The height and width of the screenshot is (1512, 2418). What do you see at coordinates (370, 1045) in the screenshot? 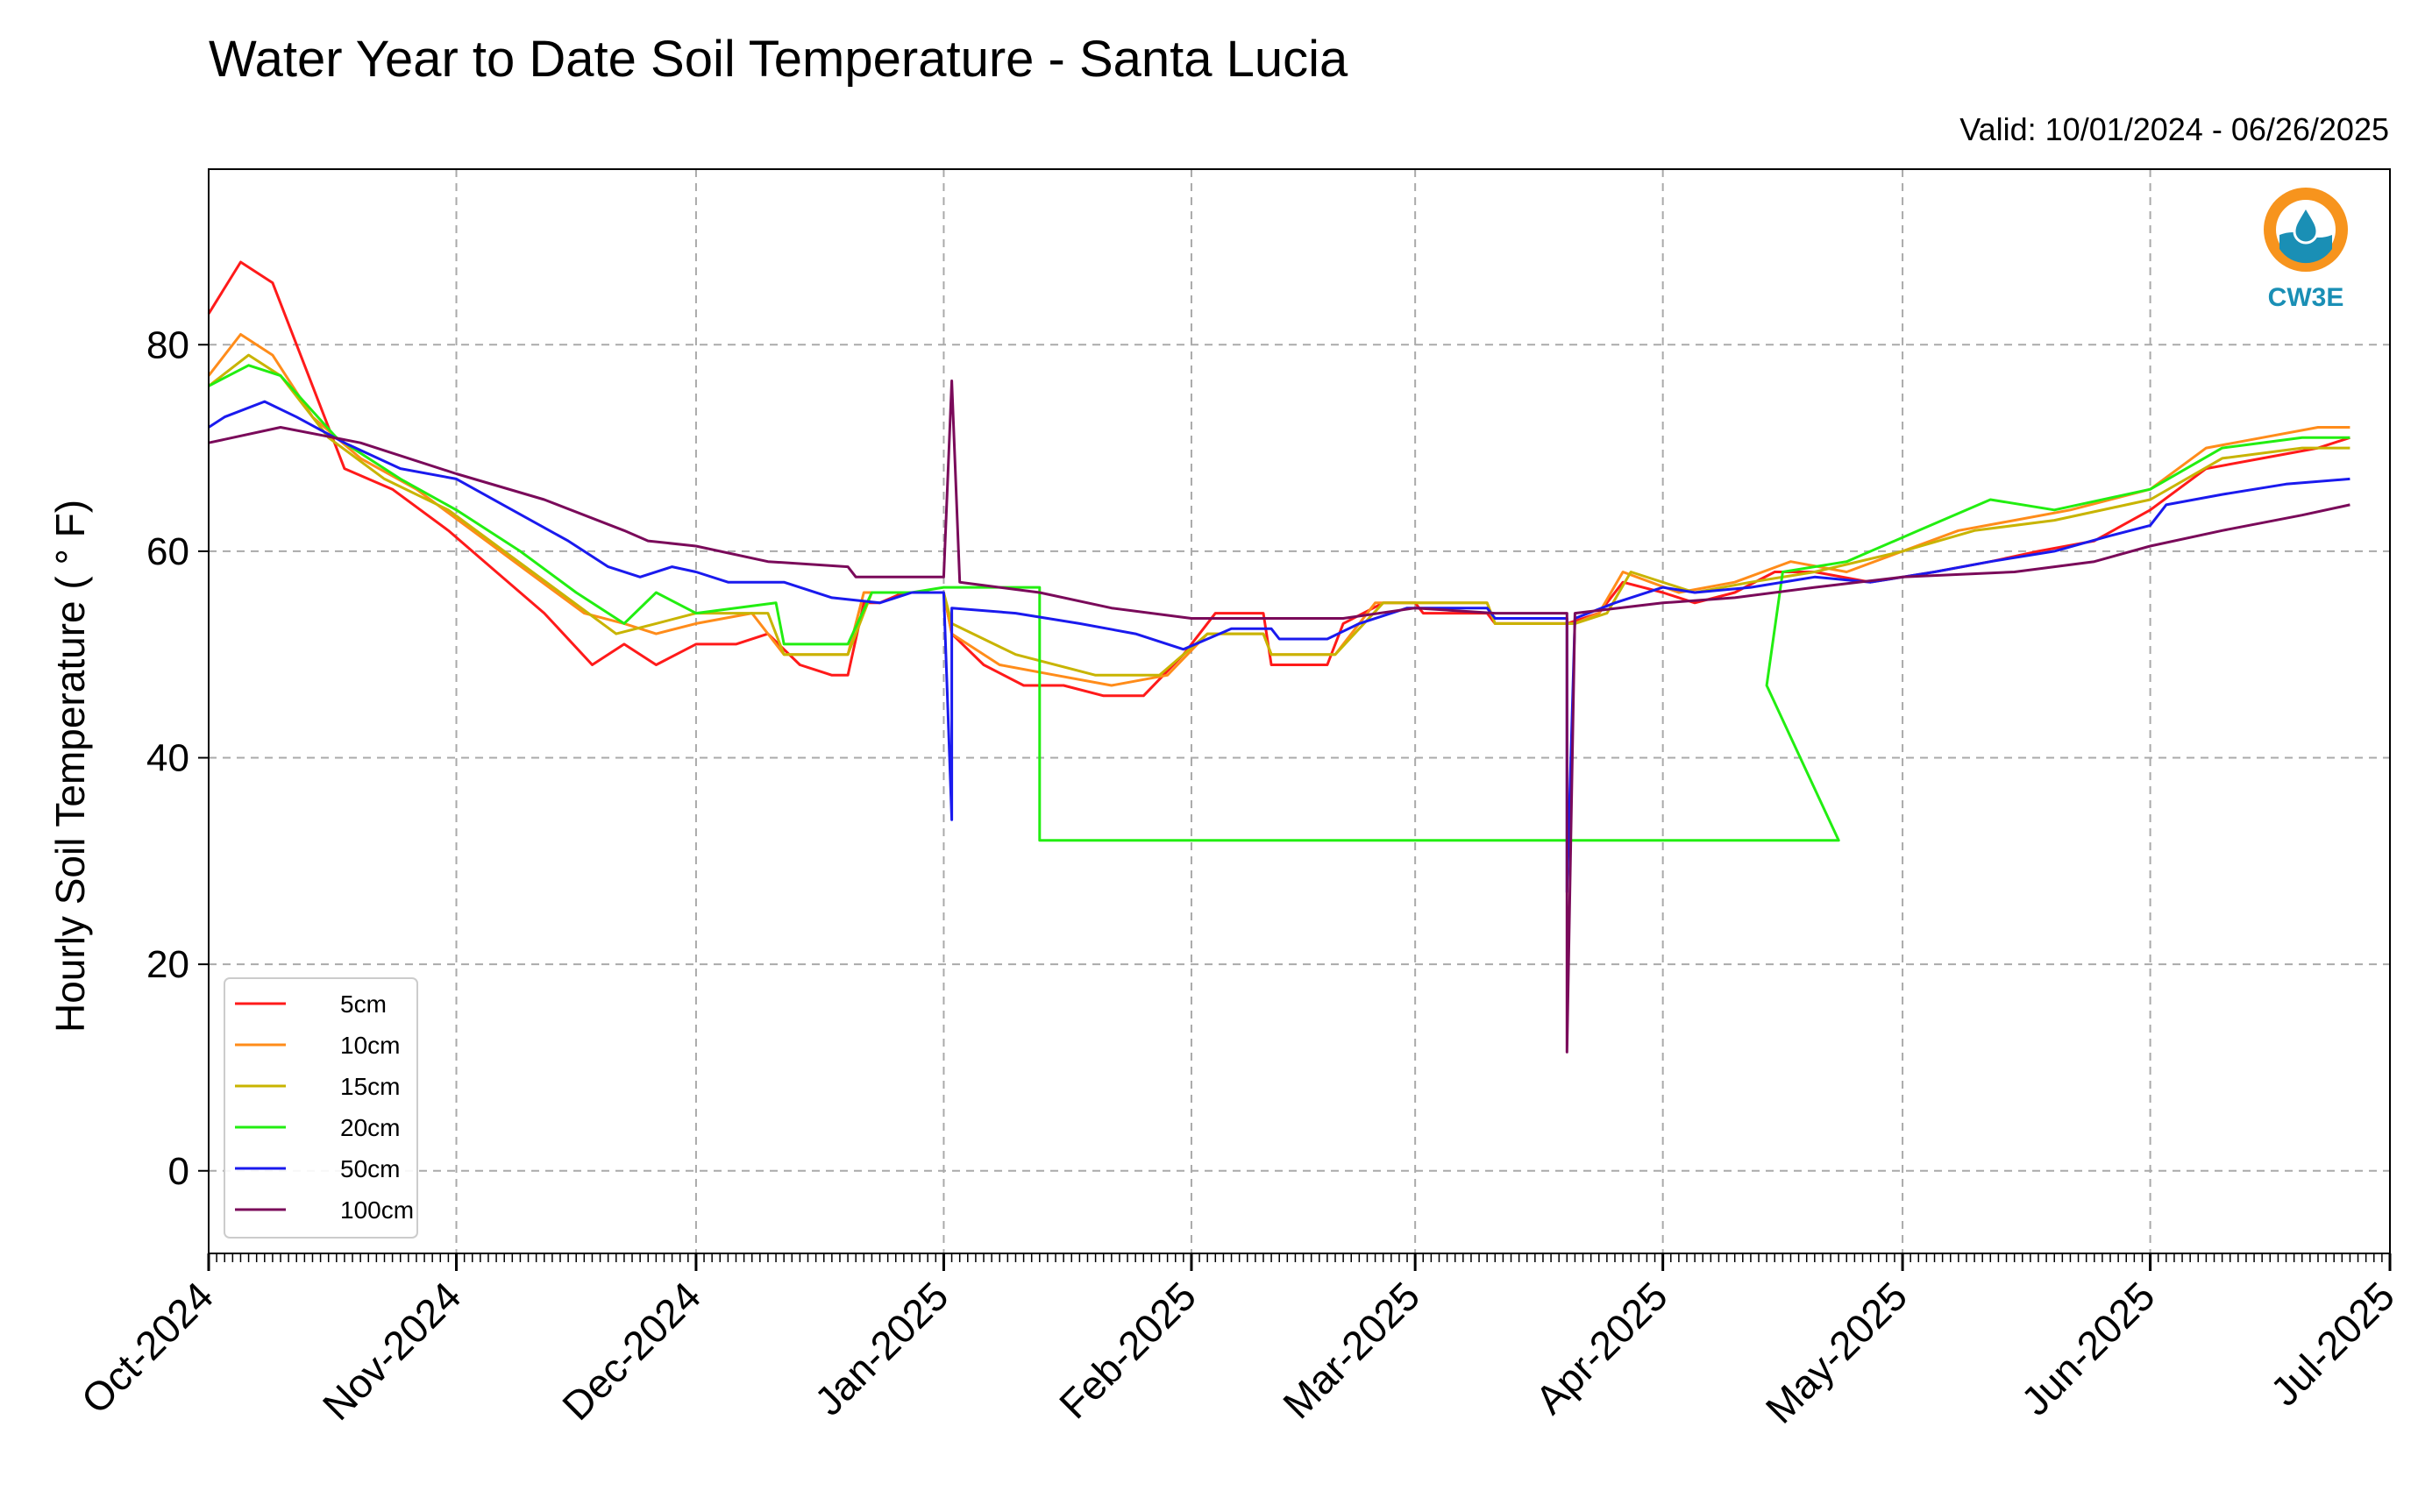
I see `legend-label-10cm: 10cm` at bounding box center [370, 1045].